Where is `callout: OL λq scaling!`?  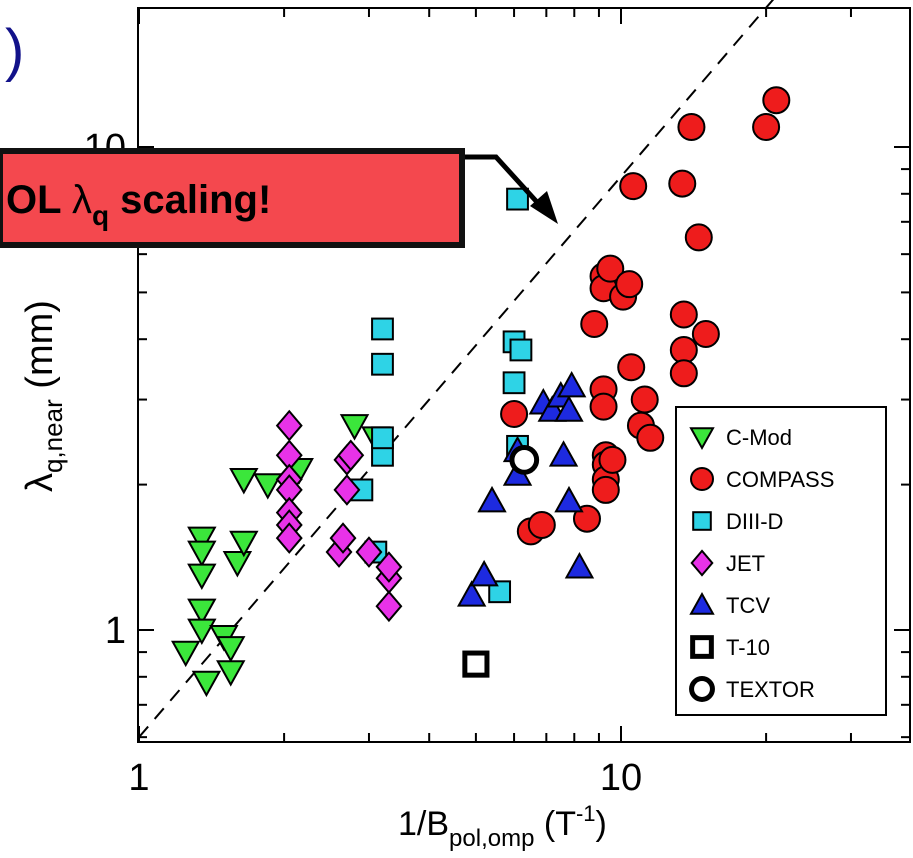
callout: OL λq scaling! is located at coordinates (279, 198).